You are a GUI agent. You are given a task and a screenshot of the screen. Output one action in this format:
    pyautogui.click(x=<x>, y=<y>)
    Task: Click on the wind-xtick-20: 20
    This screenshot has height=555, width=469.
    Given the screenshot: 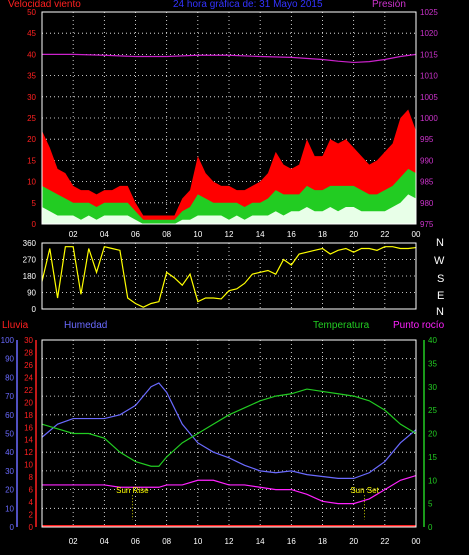 What is the action you would take?
    pyautogui.click(x=353, y=234)
    